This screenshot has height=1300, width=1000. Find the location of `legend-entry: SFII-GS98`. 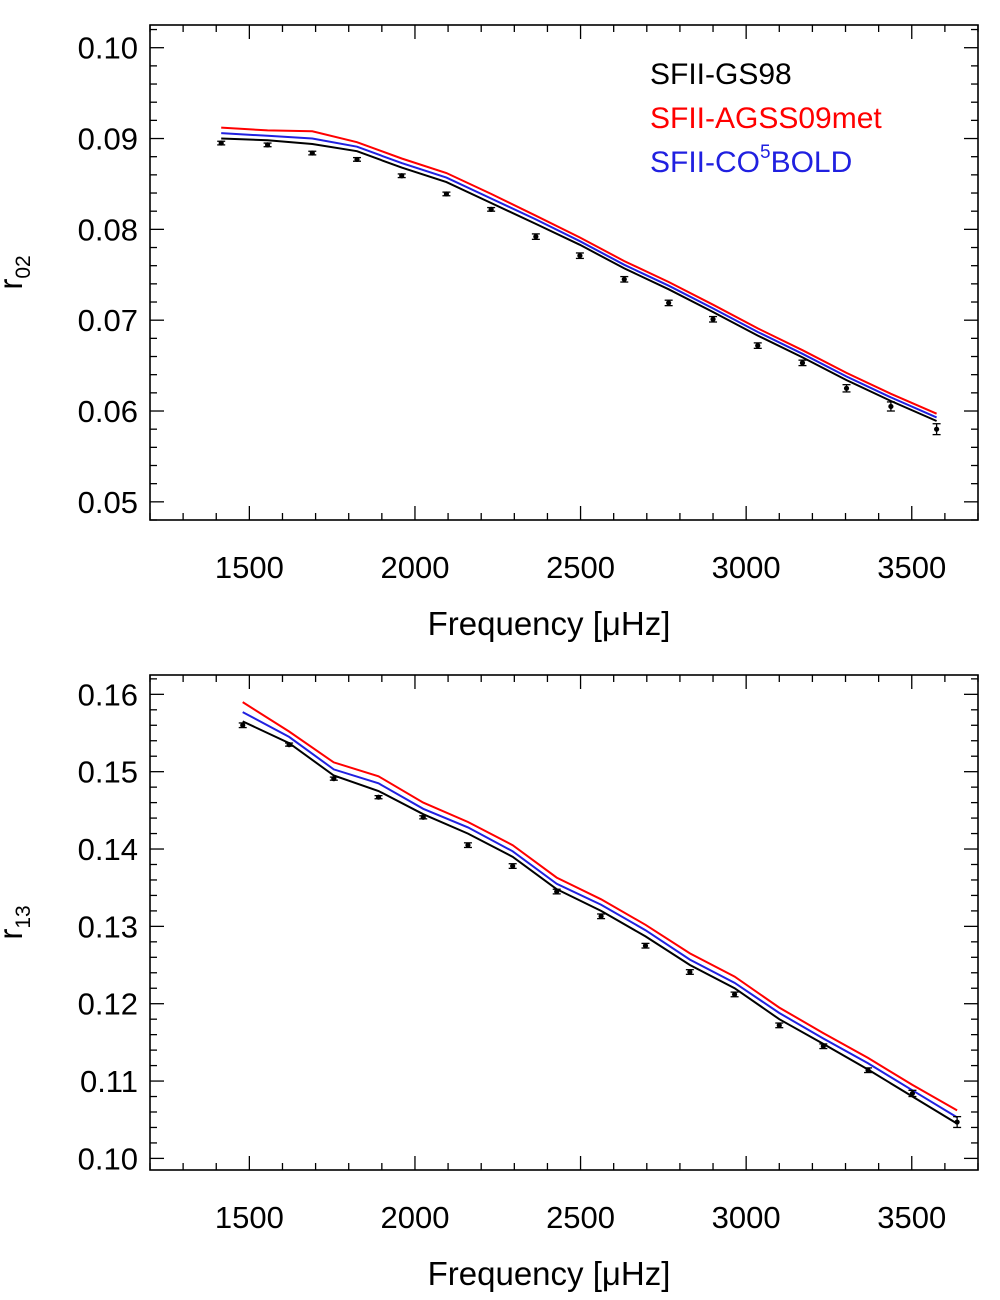

legend-entry: SFII-GS98 is located at coordinates (721, 74).